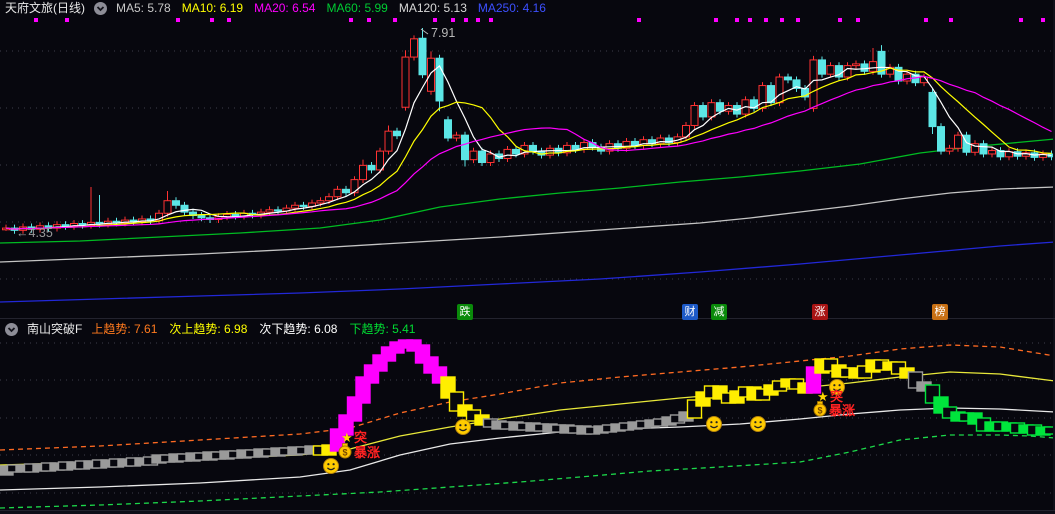 This screenshot has height=514, width=1055. I want to click on ma-value-item: MA60: 5.99, so click(357, 8).